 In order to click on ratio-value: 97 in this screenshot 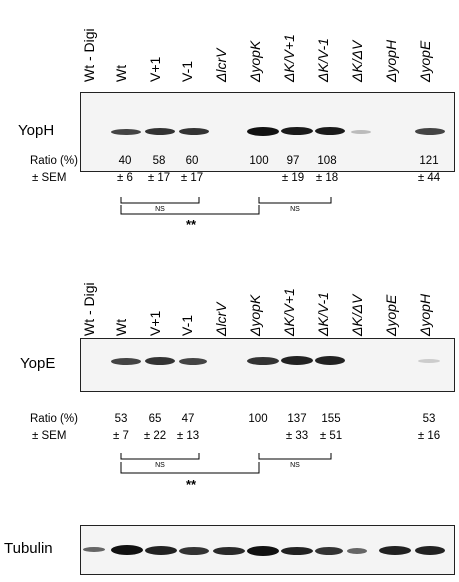, I will do `click(293, 161)`.